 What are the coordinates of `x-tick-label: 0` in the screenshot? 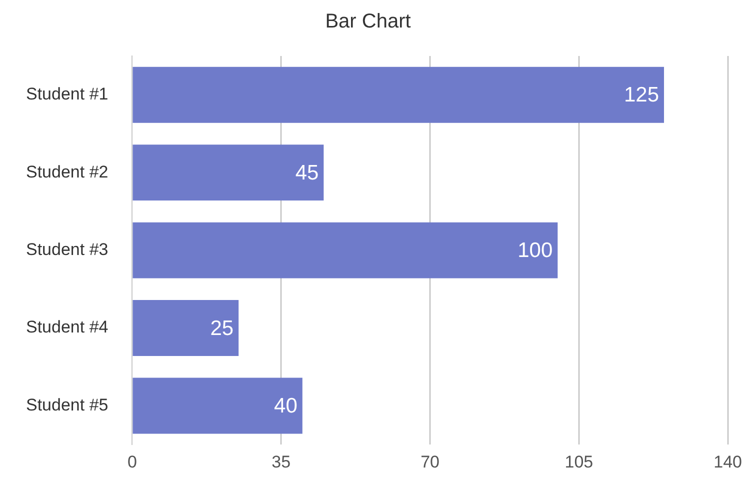 It's located at (132, 462).